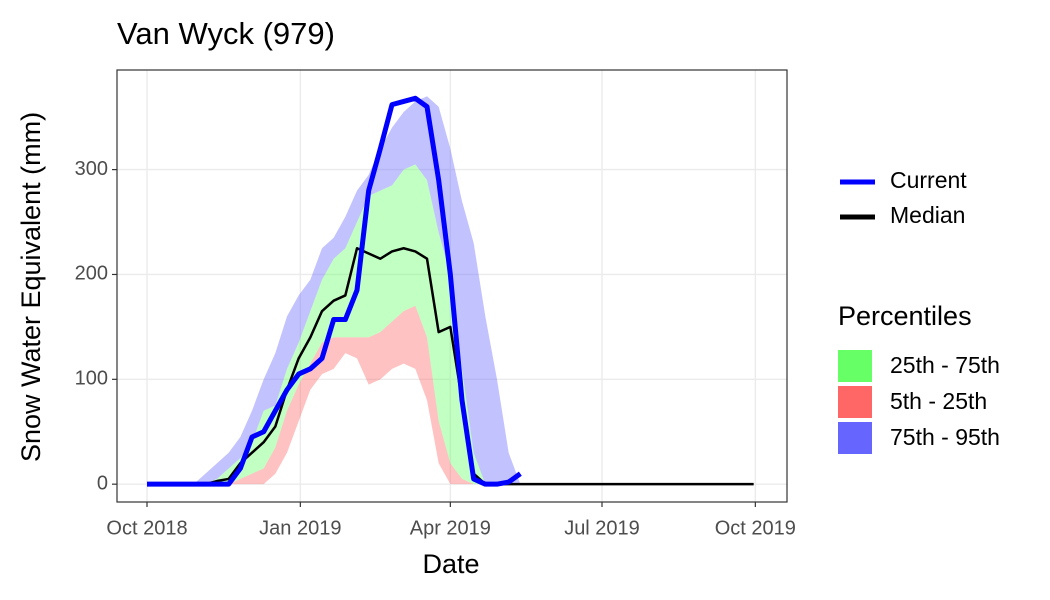 This screenshot has height=600, width=1050. I want to click on x-tick-label: Apr 2019, so click(450, 528).